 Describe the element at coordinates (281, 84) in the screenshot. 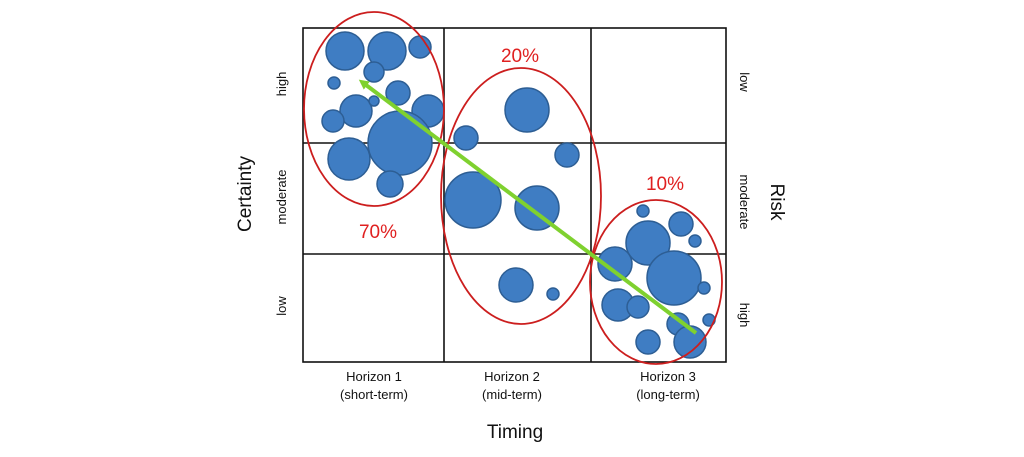

I see `left-level-high: high` at that location.